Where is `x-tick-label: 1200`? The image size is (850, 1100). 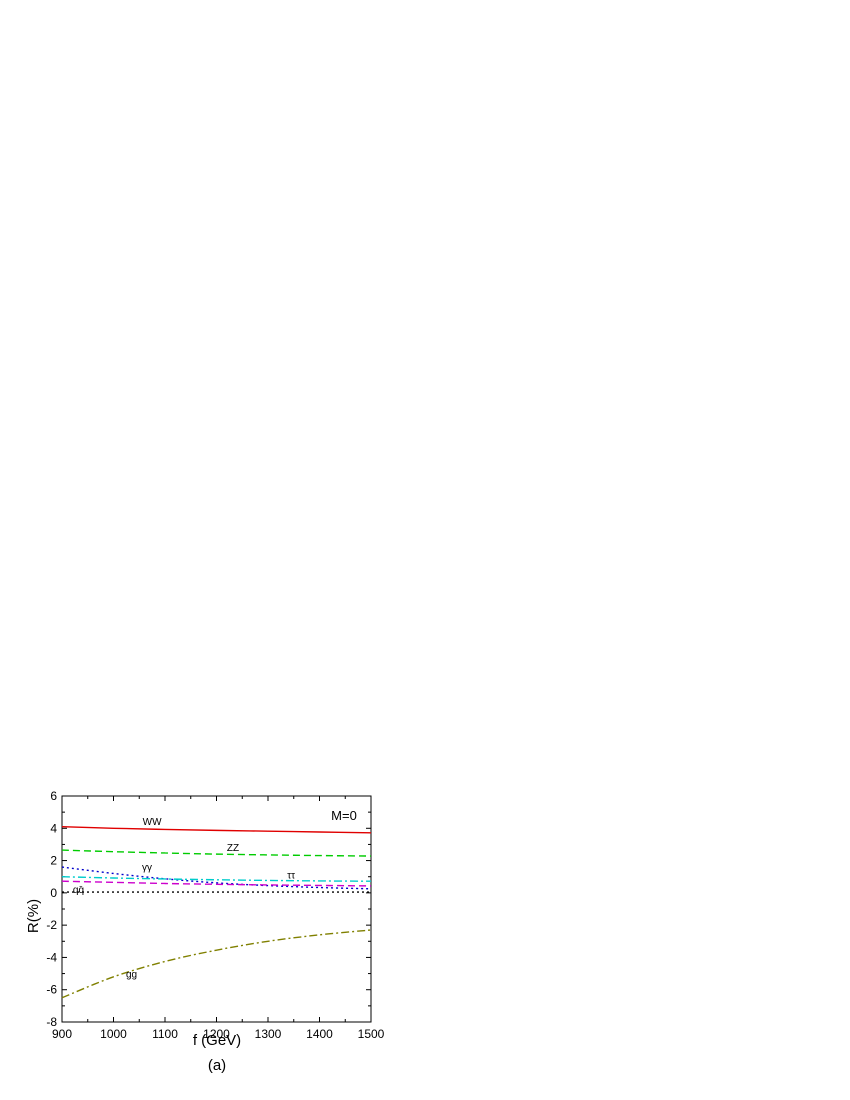 x-tick-label: 1200 is located at coordinates (216, 1034).